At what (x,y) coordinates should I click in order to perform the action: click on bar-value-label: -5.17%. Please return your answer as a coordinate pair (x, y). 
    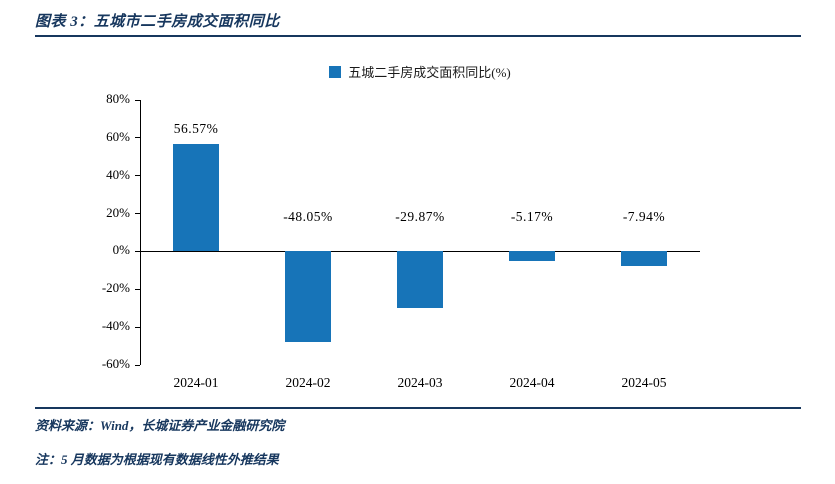
    Looking at the image, I should click on (532, 217).